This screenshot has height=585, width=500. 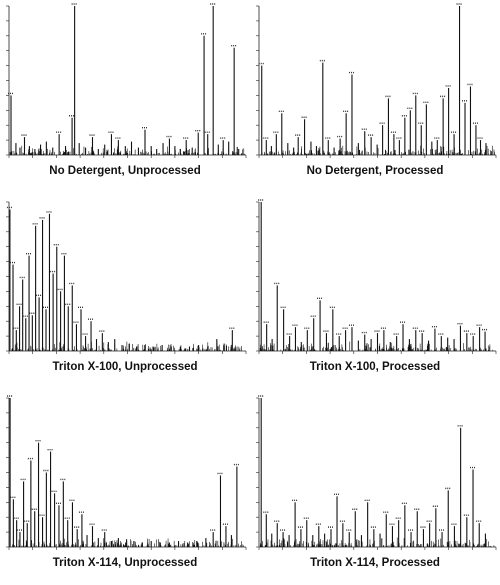 I want to click on panel-caption: No Detergent, Processed, so click(x=375, y=171).